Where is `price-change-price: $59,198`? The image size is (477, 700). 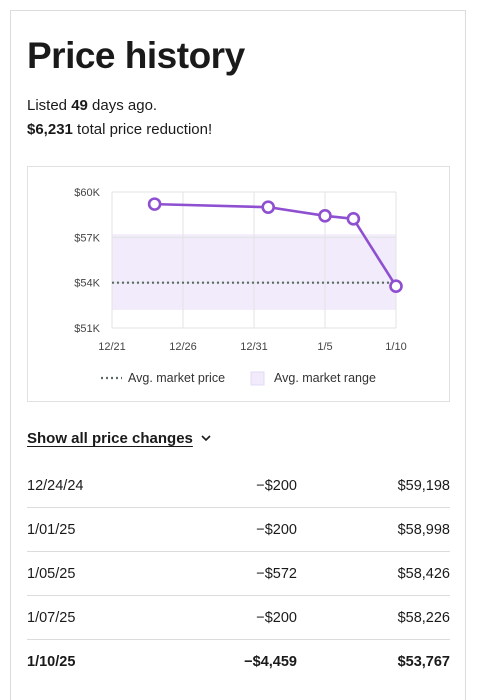
price-change-price: $59,198 is located at coordinates (373, 486).